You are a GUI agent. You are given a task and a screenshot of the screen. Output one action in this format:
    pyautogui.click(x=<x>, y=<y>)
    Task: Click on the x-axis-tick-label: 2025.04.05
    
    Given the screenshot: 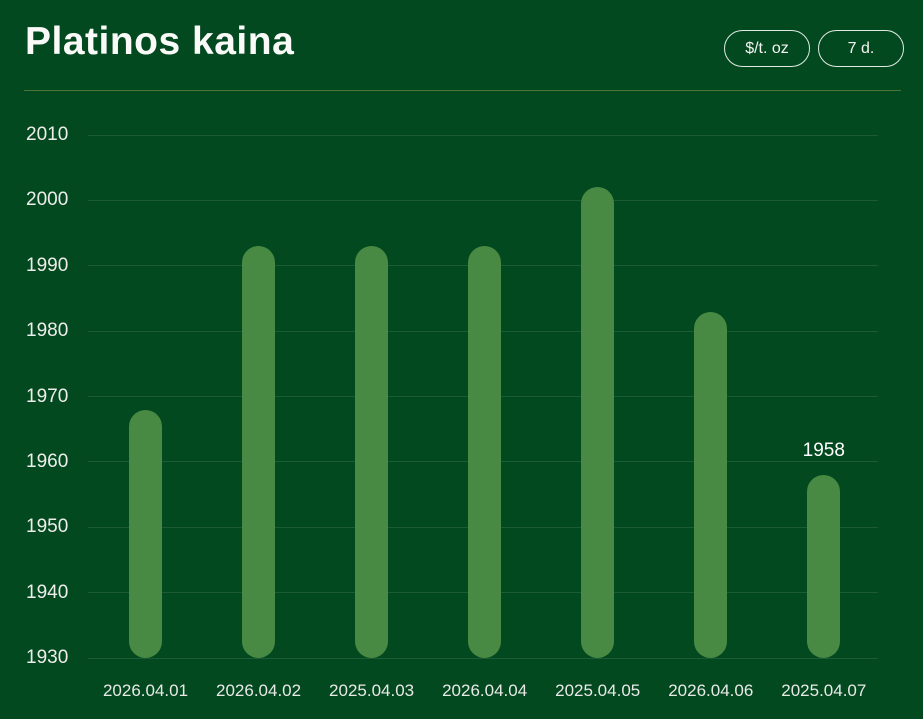 What is the action you would take?
    pyautogui.click(x=598, y=690)
    